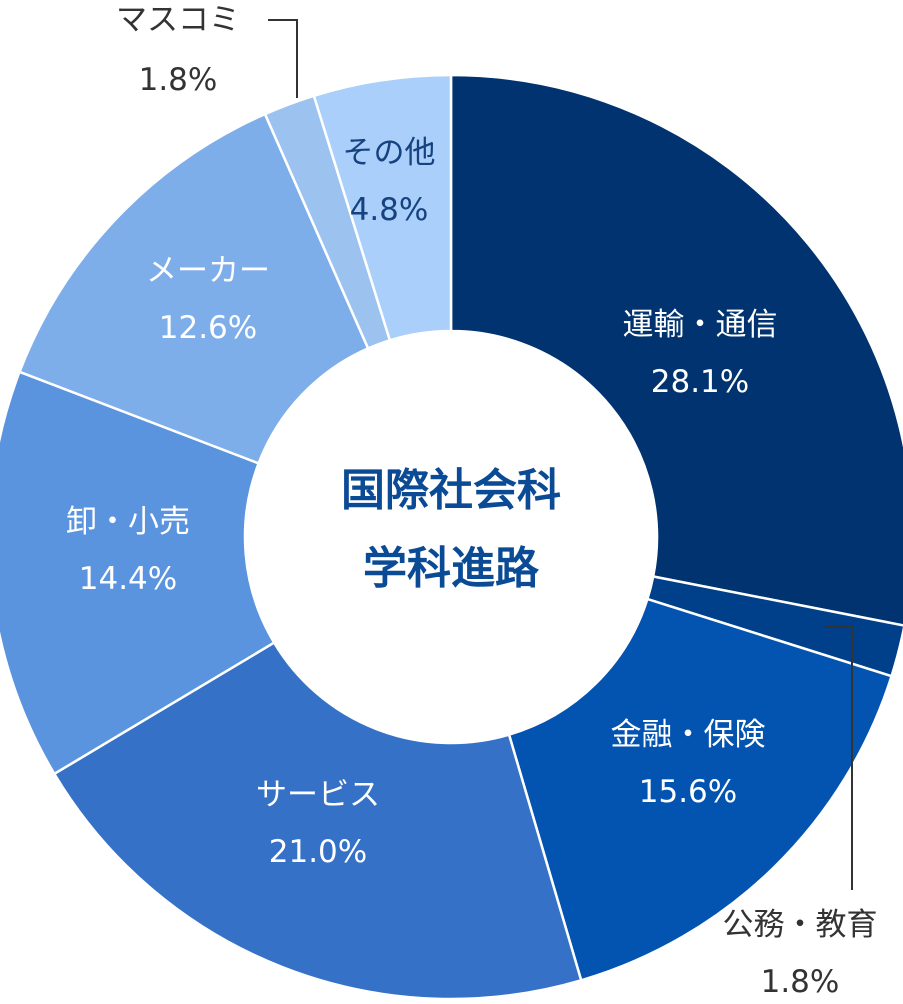  I want to click on center-title-line-1: 国際社会科, so click(451, 490).